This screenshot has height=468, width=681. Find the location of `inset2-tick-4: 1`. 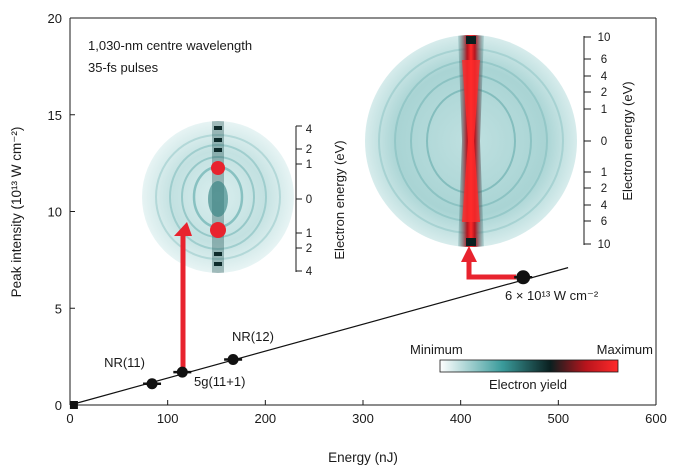

inset2-tick-4: 1 is located at coordinates (604, 110).